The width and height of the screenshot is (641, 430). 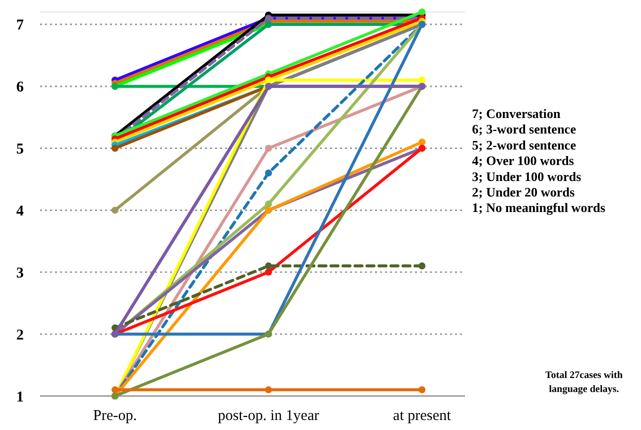 I want to click on text: 1; No meaningful words, so click(x=539, y=208).